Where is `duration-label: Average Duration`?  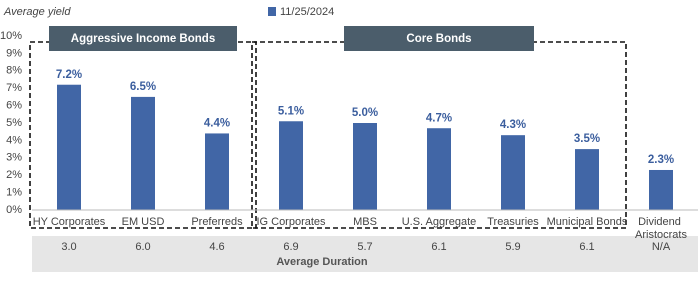 duration-label: Average Duration is located at coordinates (322, 262).